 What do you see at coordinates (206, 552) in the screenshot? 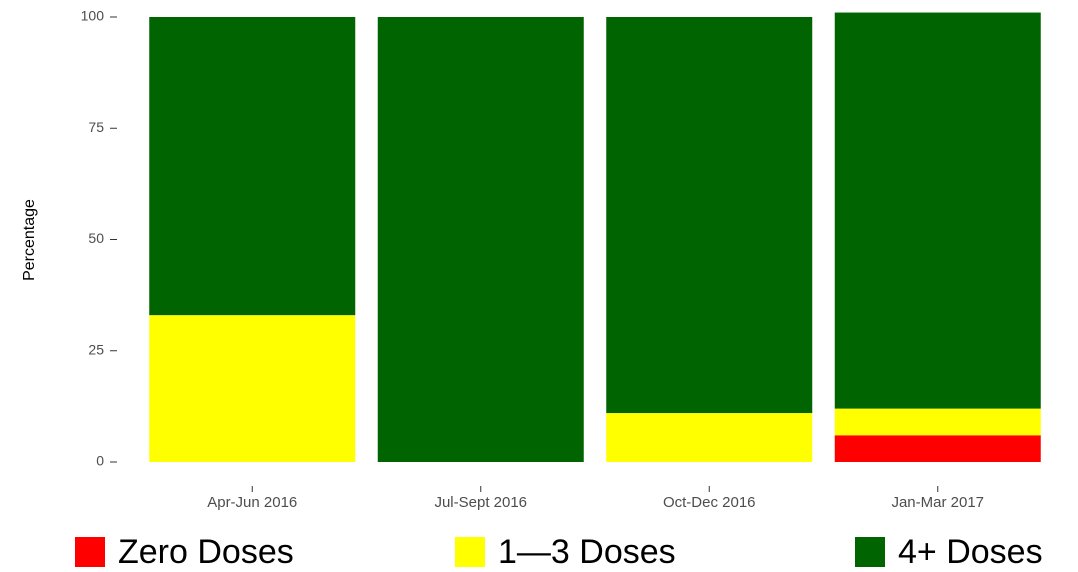
I see `legend-label: Zero Doses` at bounding box center [206, 552].